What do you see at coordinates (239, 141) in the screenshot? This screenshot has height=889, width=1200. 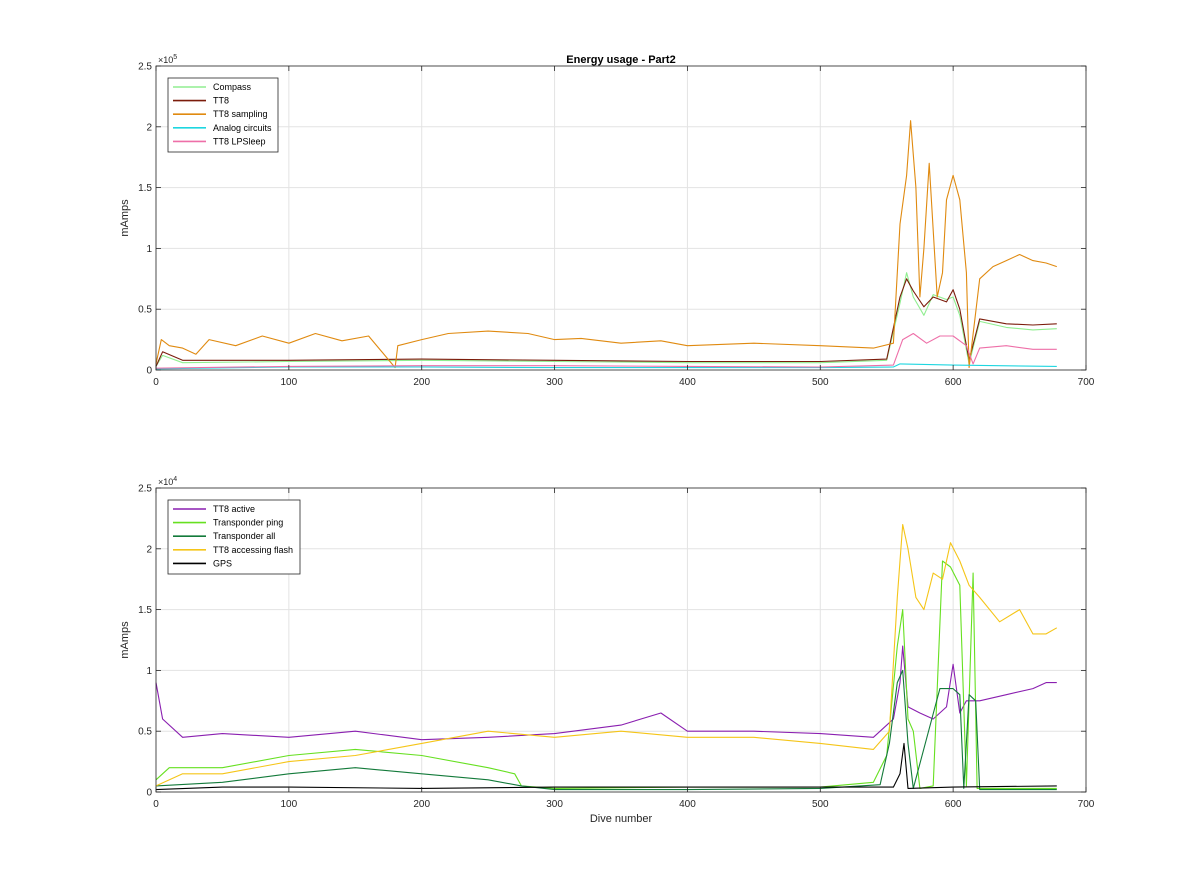 I see `legend-entry: TT8 LPSleep` at bounding box center [239, 141].